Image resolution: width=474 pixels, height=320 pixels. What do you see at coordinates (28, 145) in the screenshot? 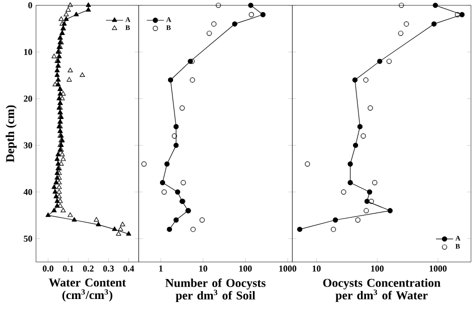
I see `y-tick-label: 30` at bounding box center [28, 145].